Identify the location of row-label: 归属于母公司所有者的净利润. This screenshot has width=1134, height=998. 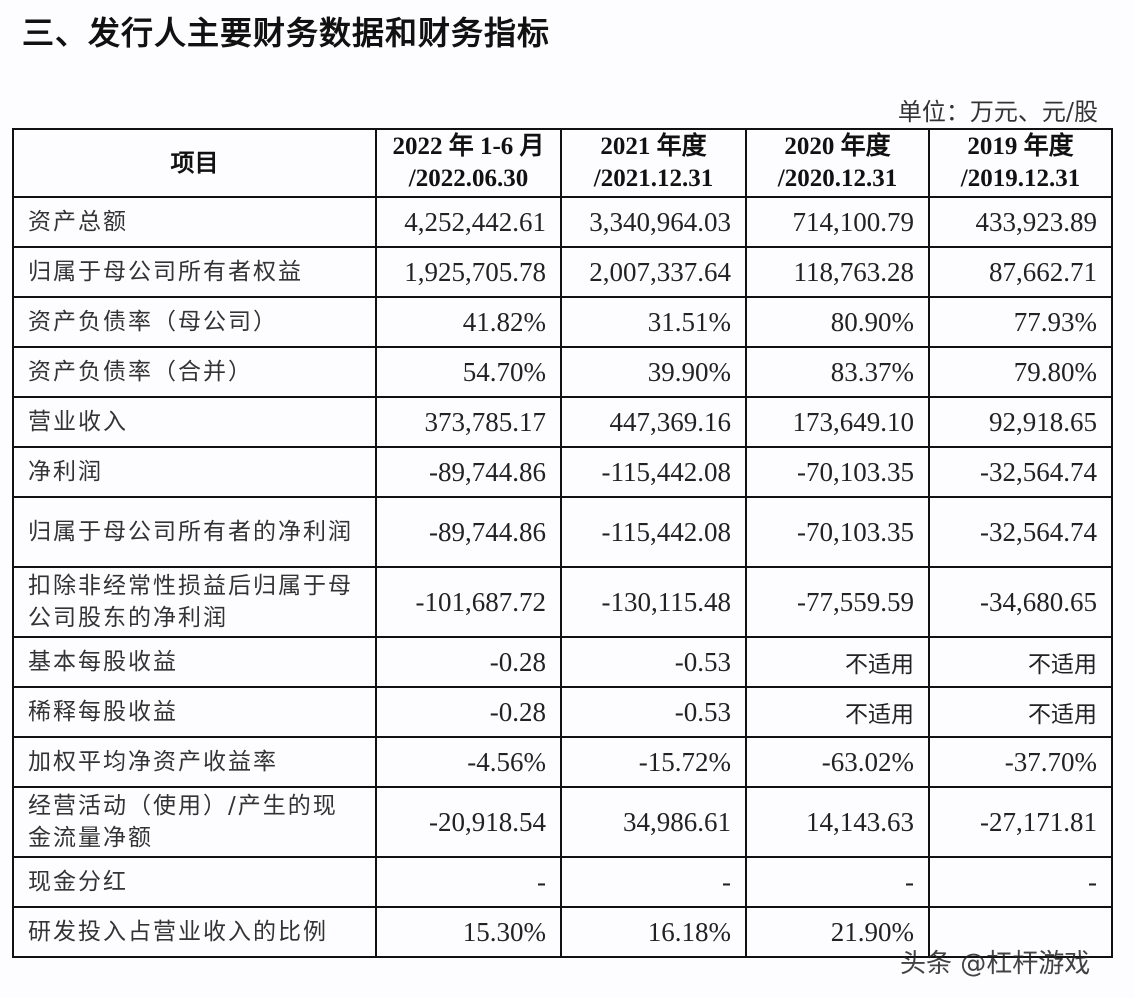
(194, 532).